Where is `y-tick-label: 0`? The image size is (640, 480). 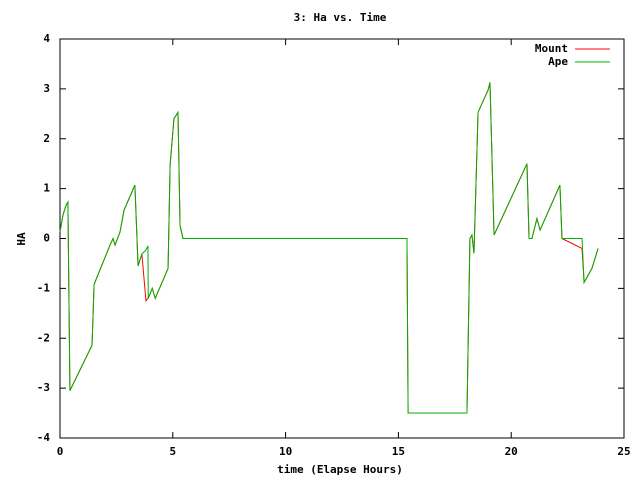 y-tick-label: 0 is located at coordinates (46, 238).